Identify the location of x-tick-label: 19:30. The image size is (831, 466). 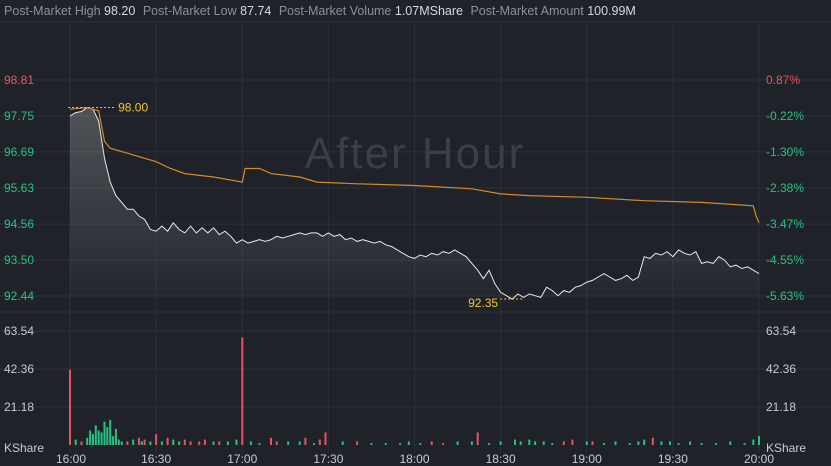
(673, 459).